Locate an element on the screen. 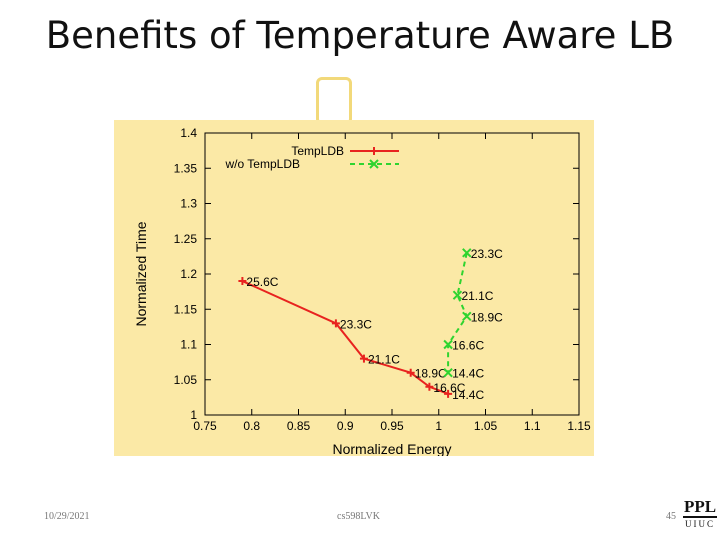 This screenshot has width=720, height=540. data-label: 25.6C is located at coordinates (262, 282).